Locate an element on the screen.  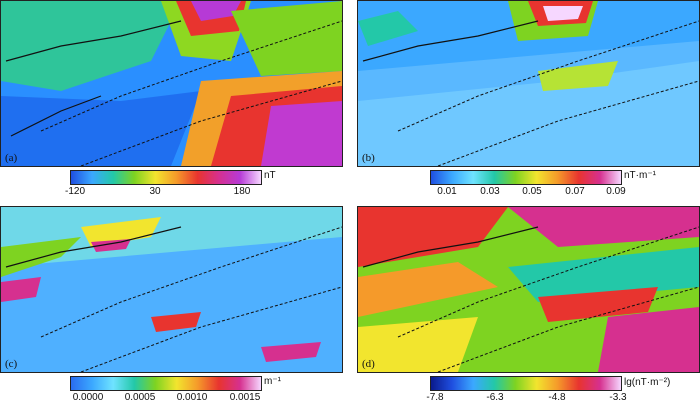
colorbar-tick: -4.8 is located at coordinates (557, 397).